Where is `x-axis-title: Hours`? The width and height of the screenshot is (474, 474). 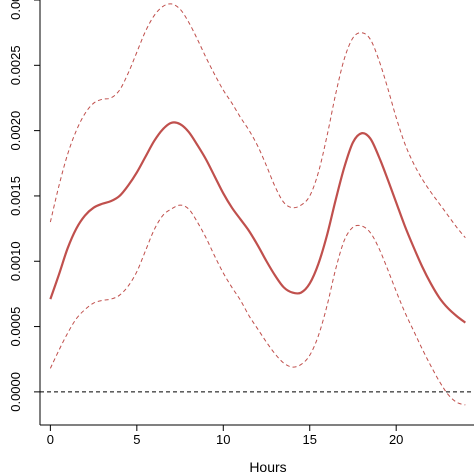
x-axis-title: Hours is located at coordinates (267, 466).